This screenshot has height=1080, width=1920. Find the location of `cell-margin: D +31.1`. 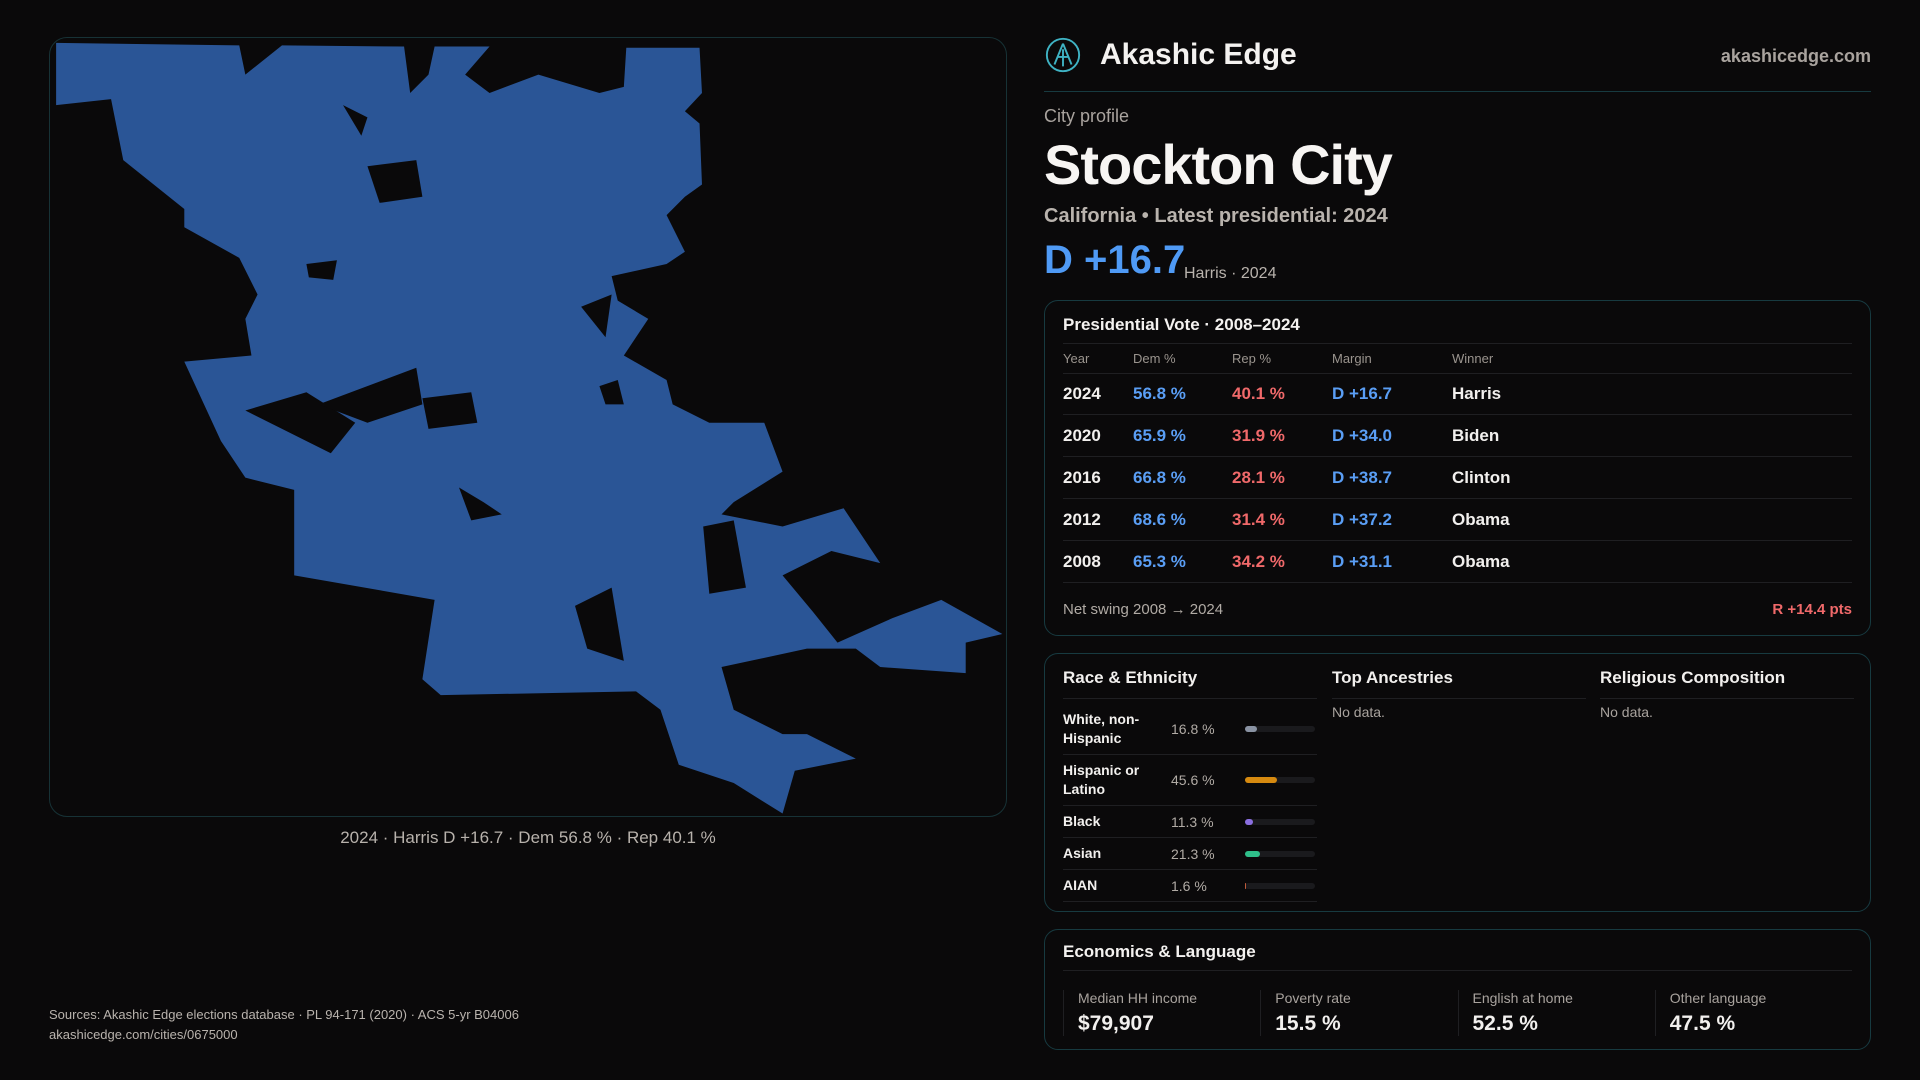

cell-margin: D +31.1 is located at coordinates (1362, 561).